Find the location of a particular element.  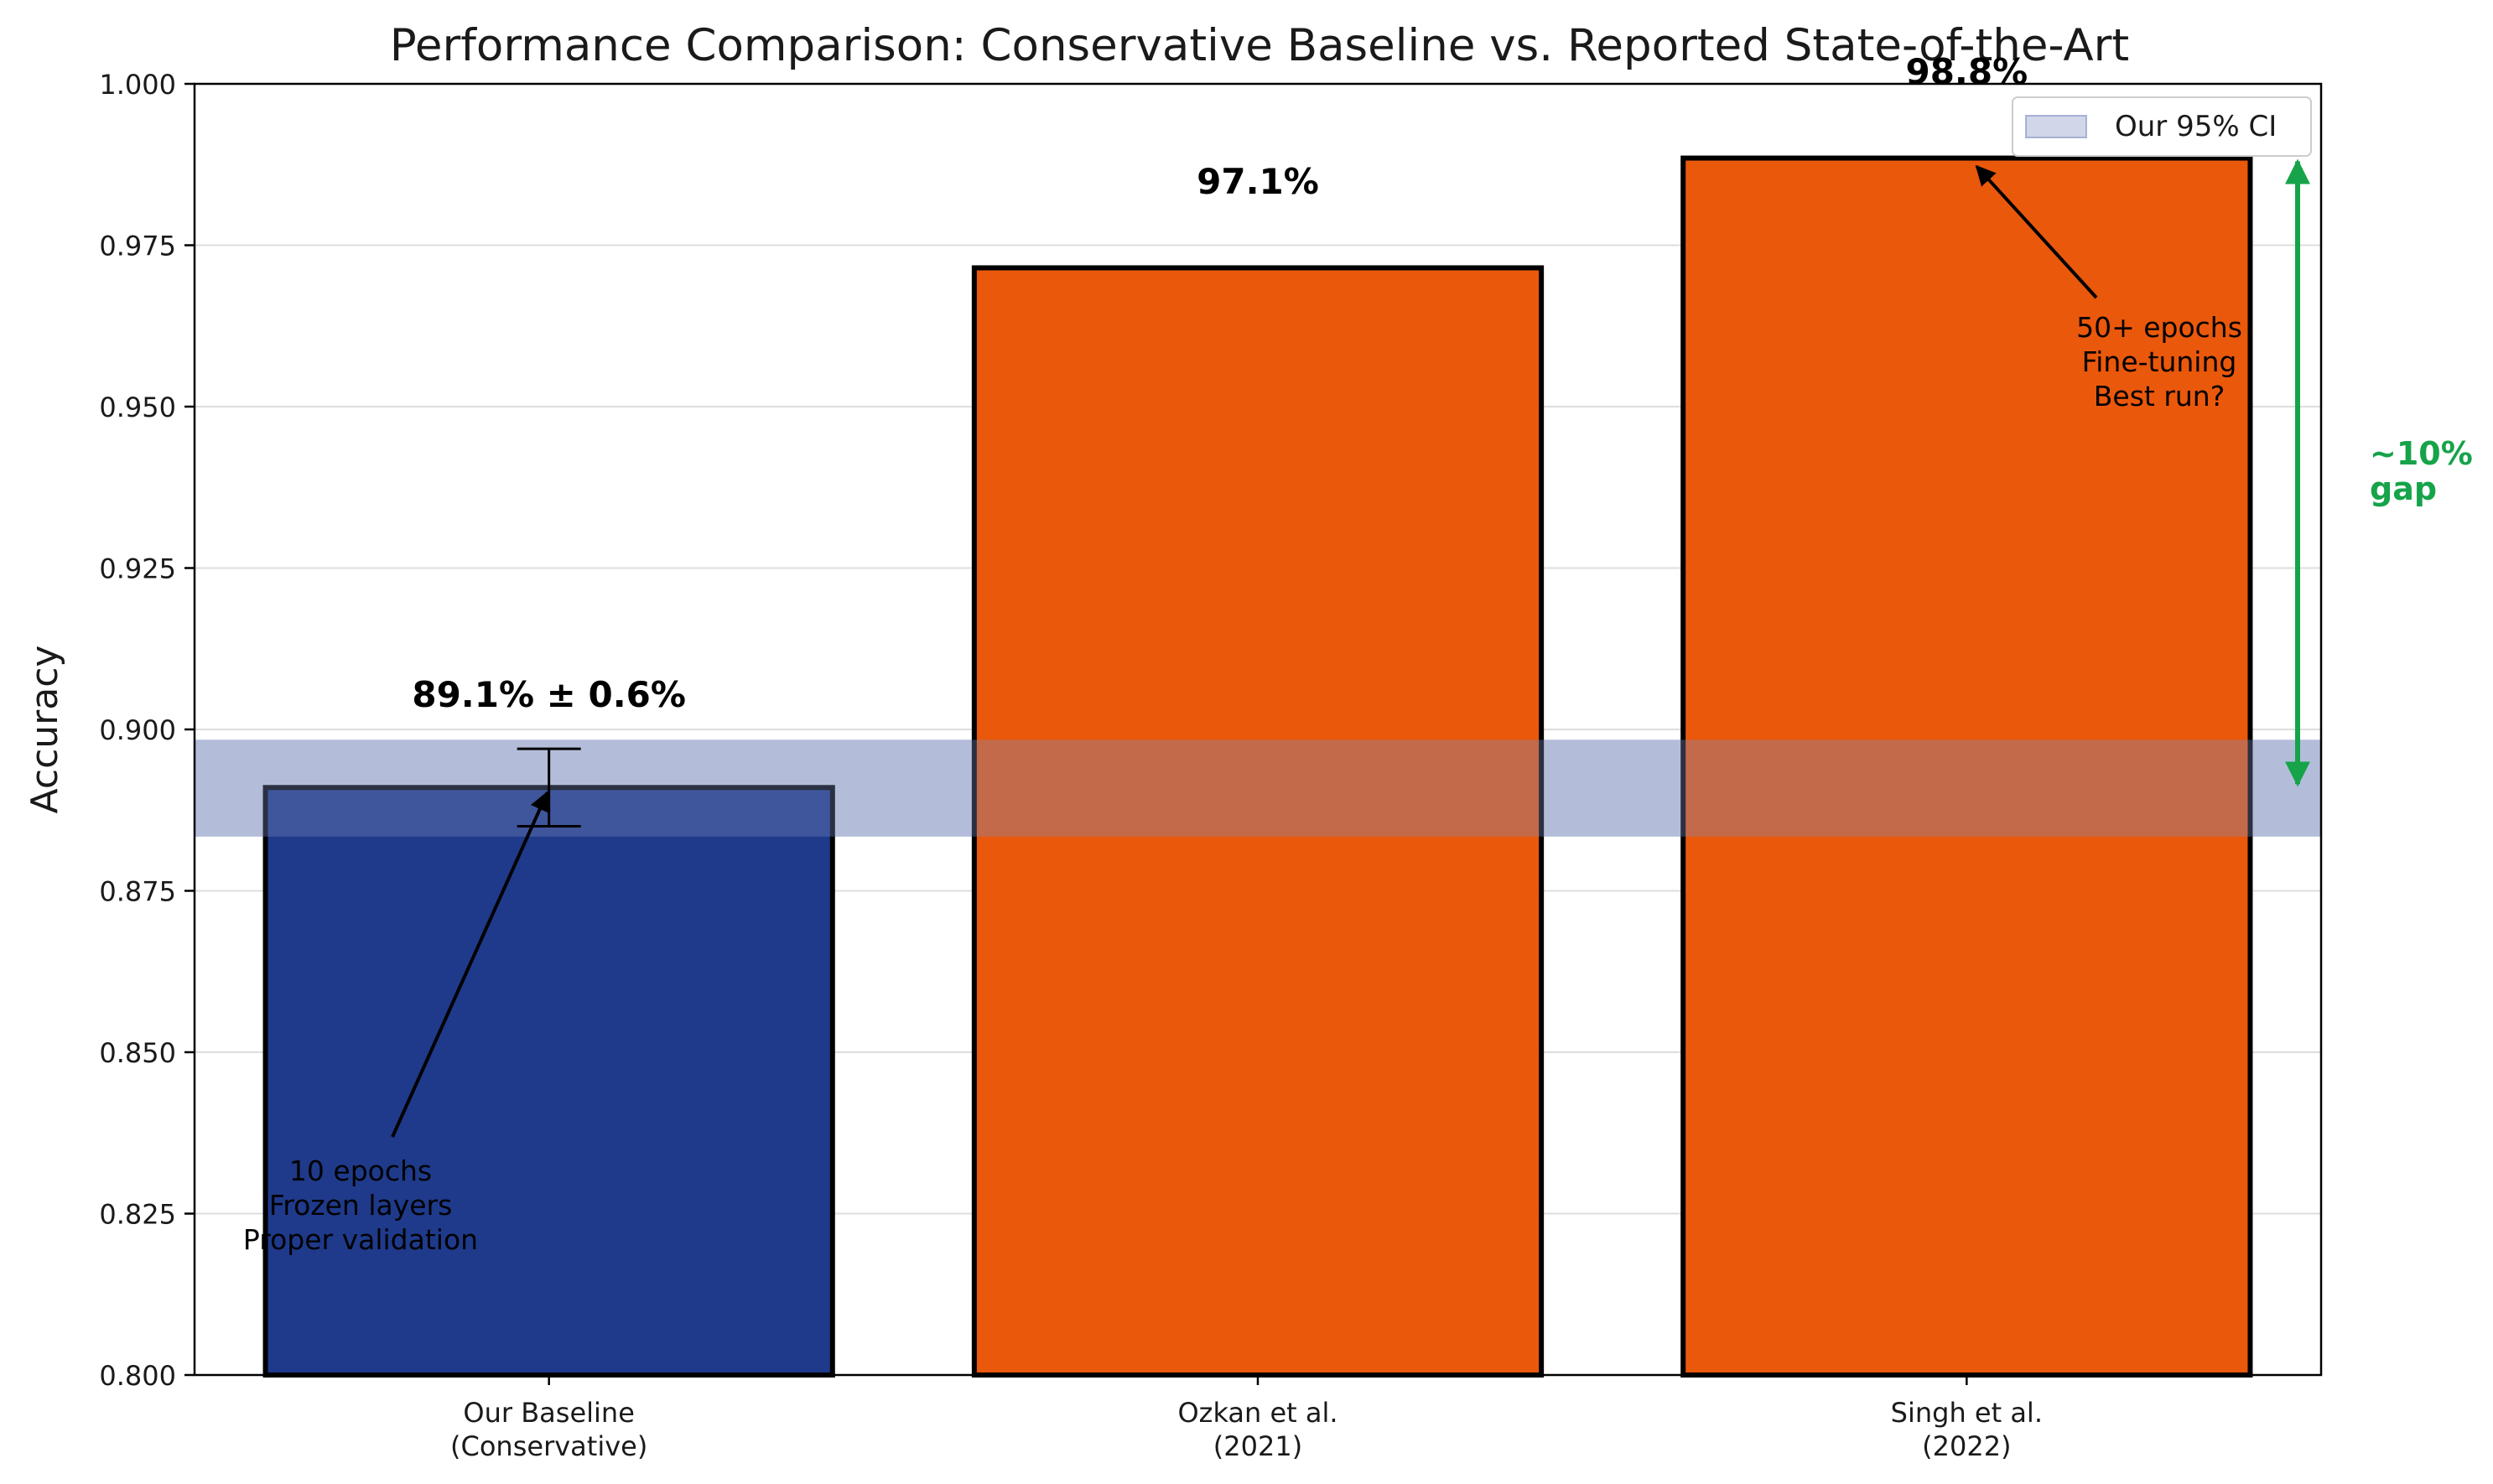

x-tick-label: (Conservative) is located at coordinates (548, 1446).